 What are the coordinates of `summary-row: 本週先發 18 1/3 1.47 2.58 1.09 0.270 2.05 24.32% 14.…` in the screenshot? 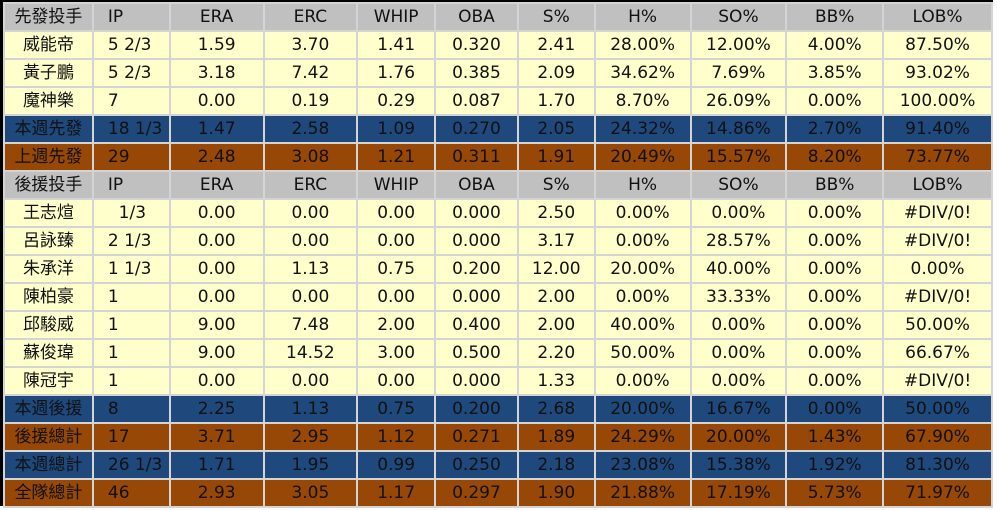 It's located at (498, 129).